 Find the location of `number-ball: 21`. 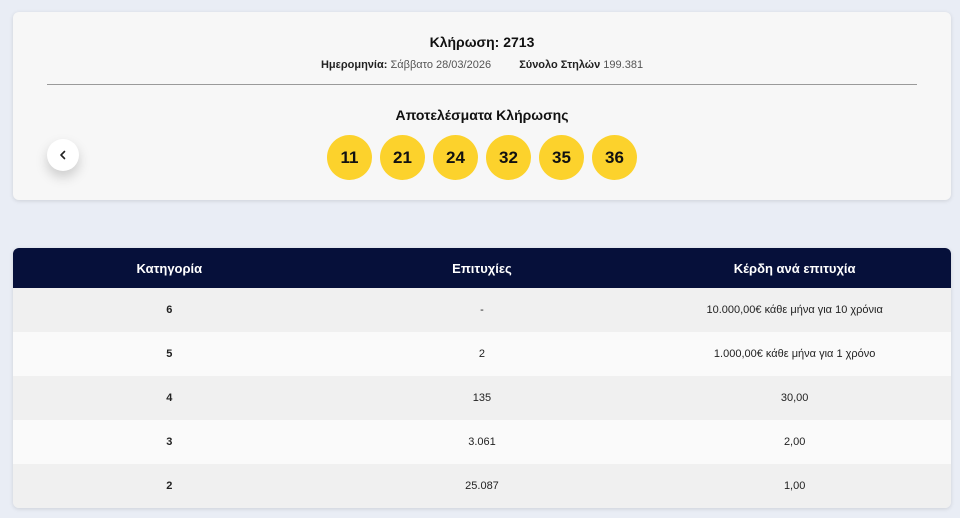

number-ball: 21 is located at coordinates (402, 157).